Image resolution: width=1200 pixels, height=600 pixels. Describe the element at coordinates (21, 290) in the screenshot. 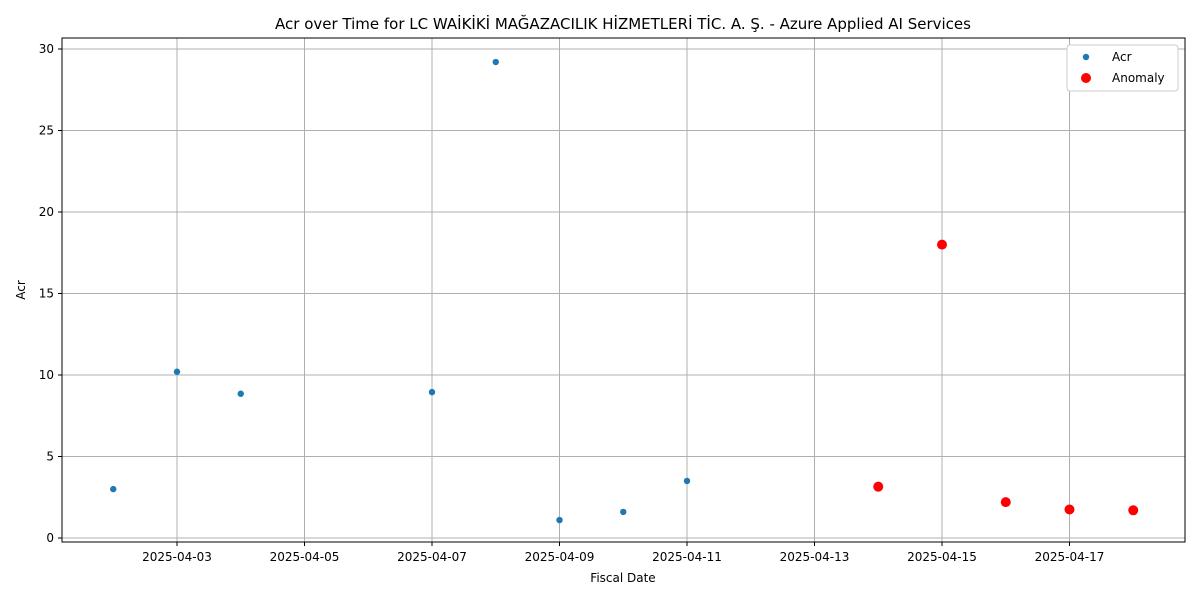

I see `y-axis-label: Acr` at that location.